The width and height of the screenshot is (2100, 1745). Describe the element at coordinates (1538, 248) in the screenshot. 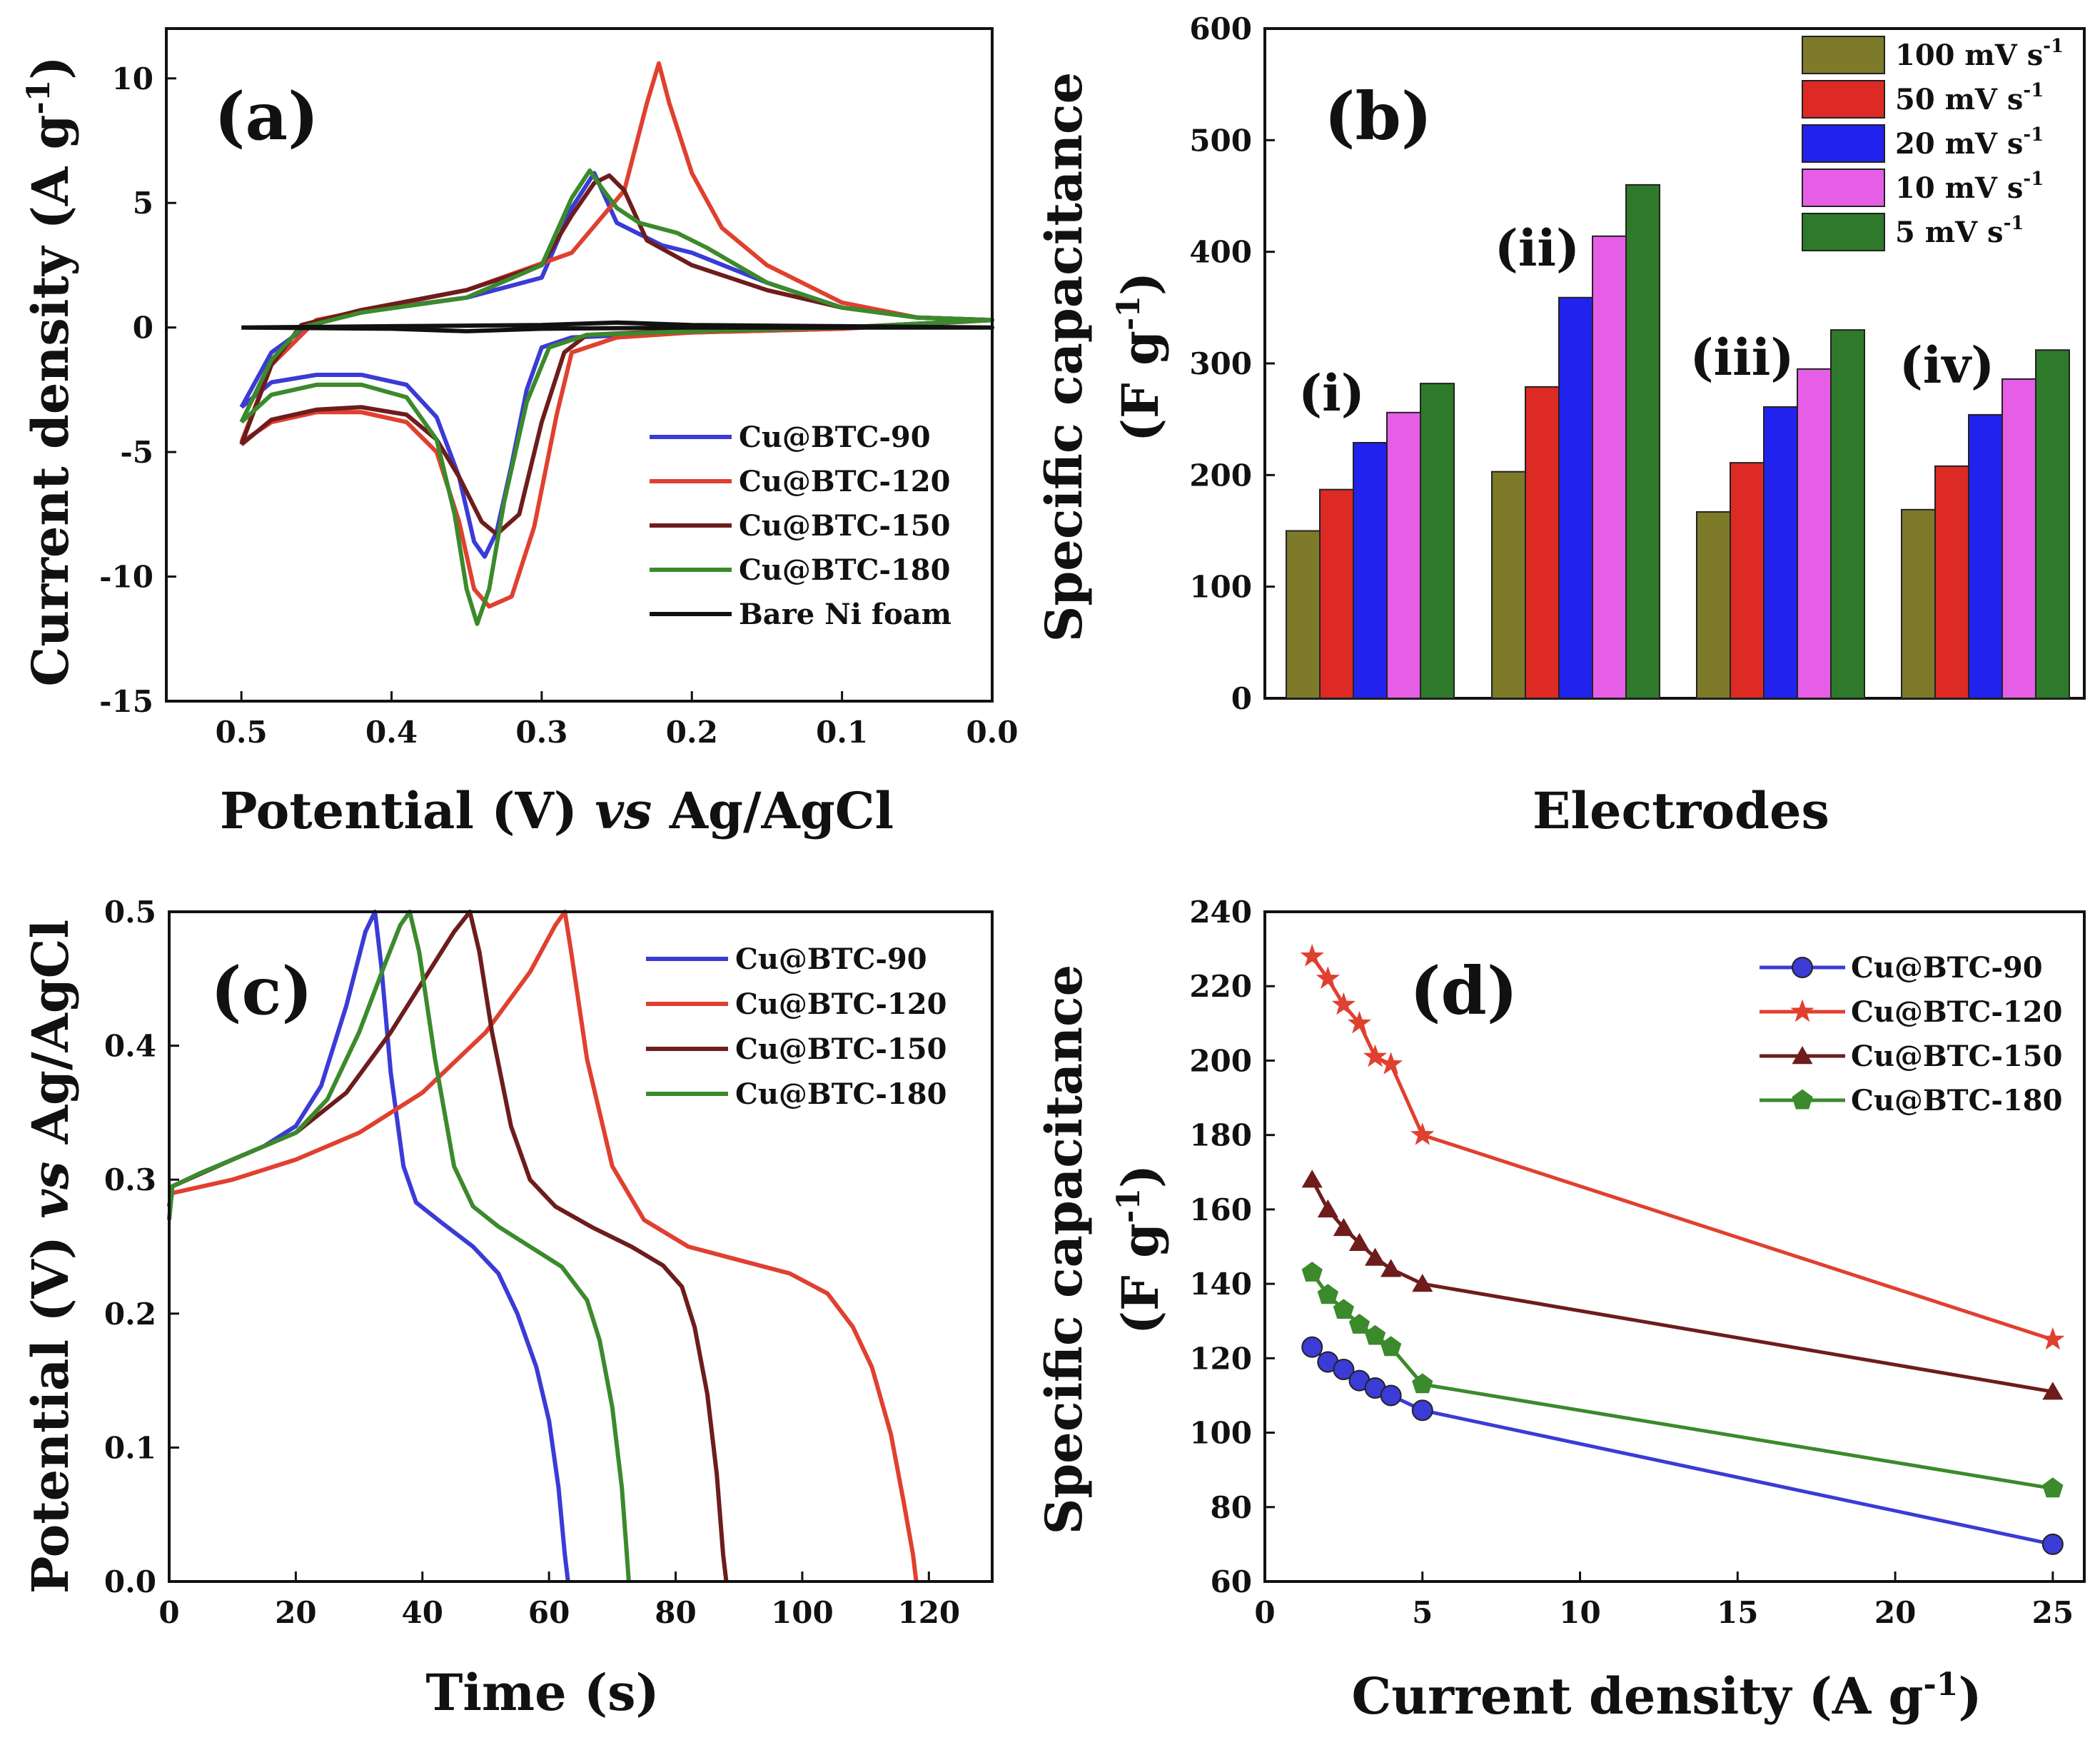

I see `category-label-ii: (ii)` at that location.